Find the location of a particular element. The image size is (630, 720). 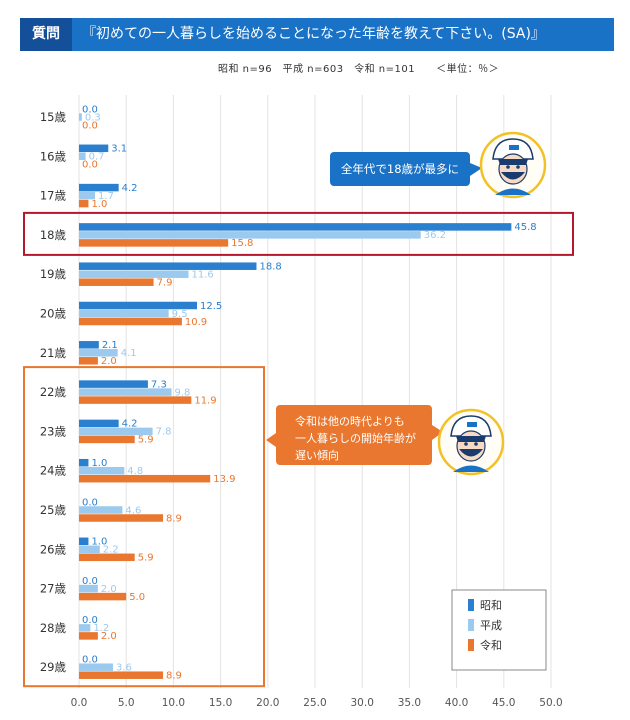

legend-label: 昭和 is located at coordinates (491, 605).